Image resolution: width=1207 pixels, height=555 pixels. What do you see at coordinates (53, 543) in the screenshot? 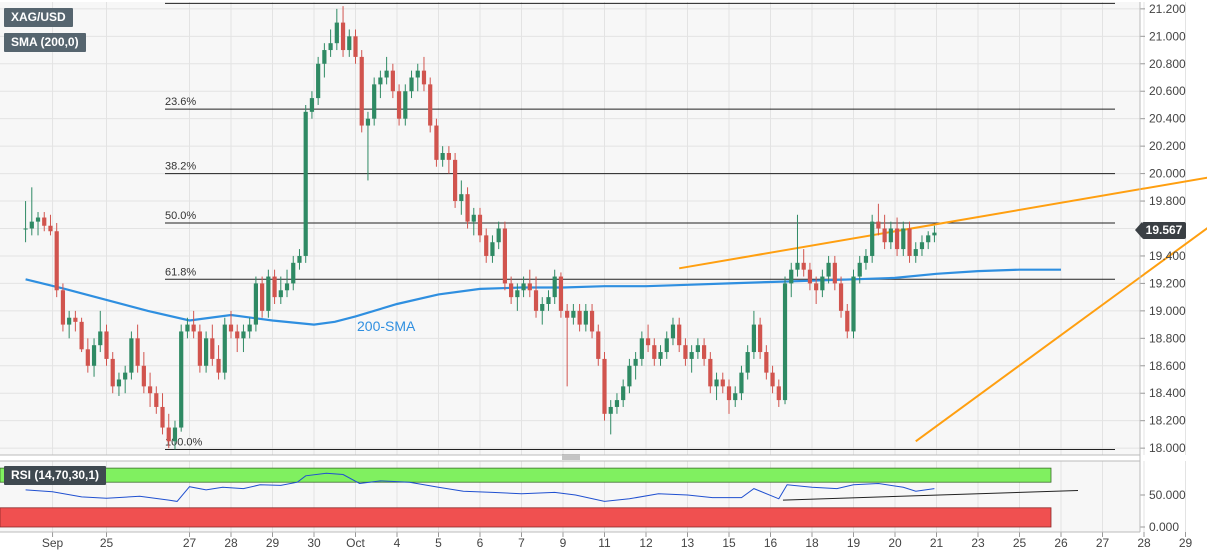
I see `x-tick-label: Sep` at bounding box center [53, 543].